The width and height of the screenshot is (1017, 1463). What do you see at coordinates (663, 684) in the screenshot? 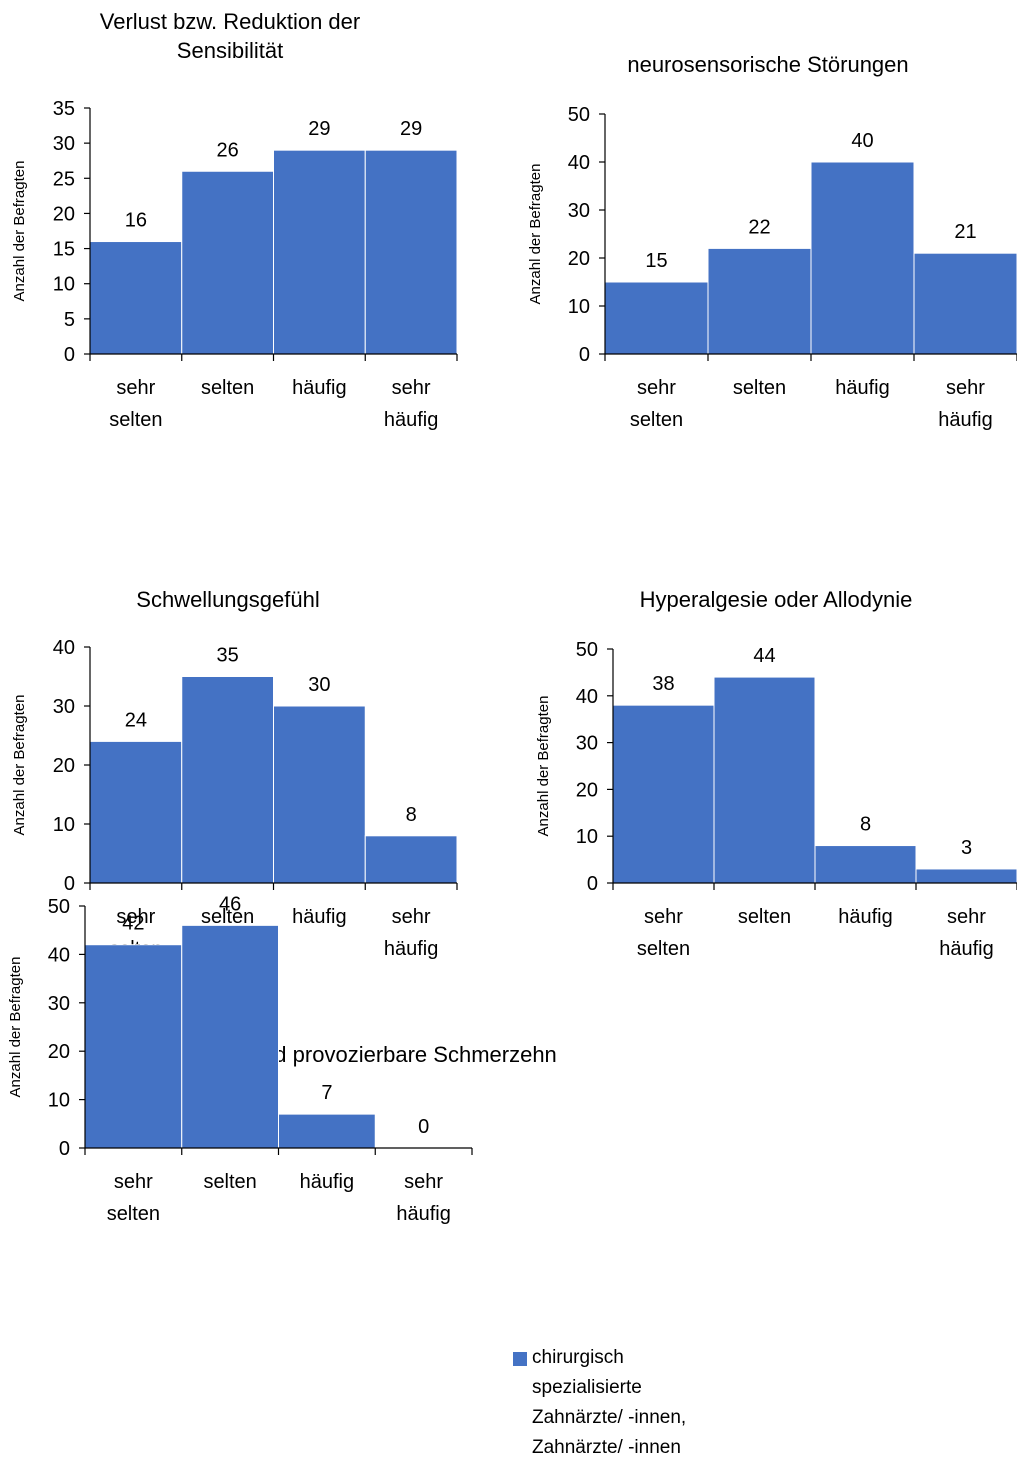
I see `data-label: 38` at bounding box center [663, 684].